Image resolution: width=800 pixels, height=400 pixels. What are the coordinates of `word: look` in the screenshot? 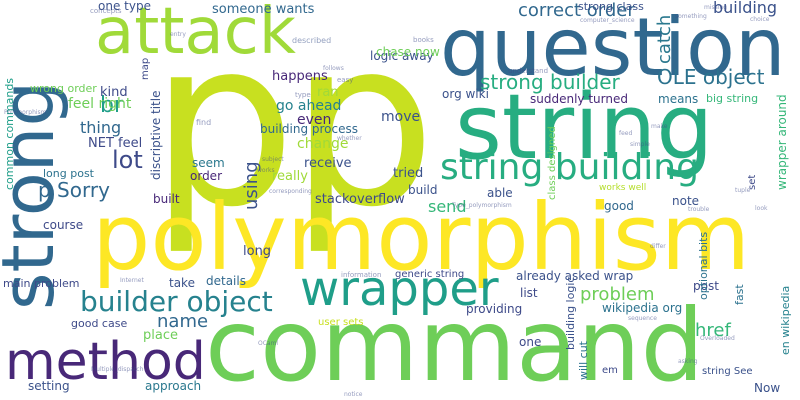 It's located at (761, 208).